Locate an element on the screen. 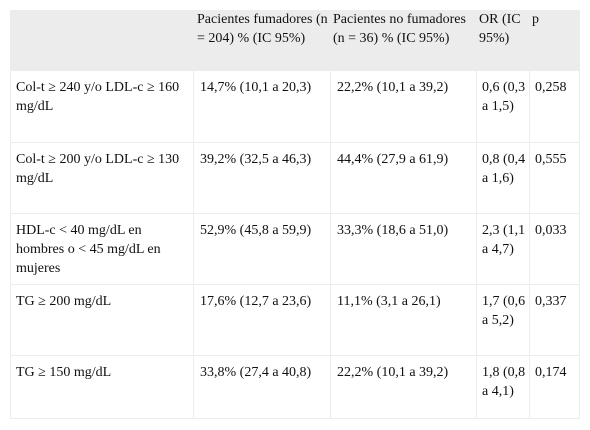 Image resolution: width=590 pixels, height=430 pixels. smokers-value: 14,7% (10,1 a 20,3) is located at coordinates (262, 106).